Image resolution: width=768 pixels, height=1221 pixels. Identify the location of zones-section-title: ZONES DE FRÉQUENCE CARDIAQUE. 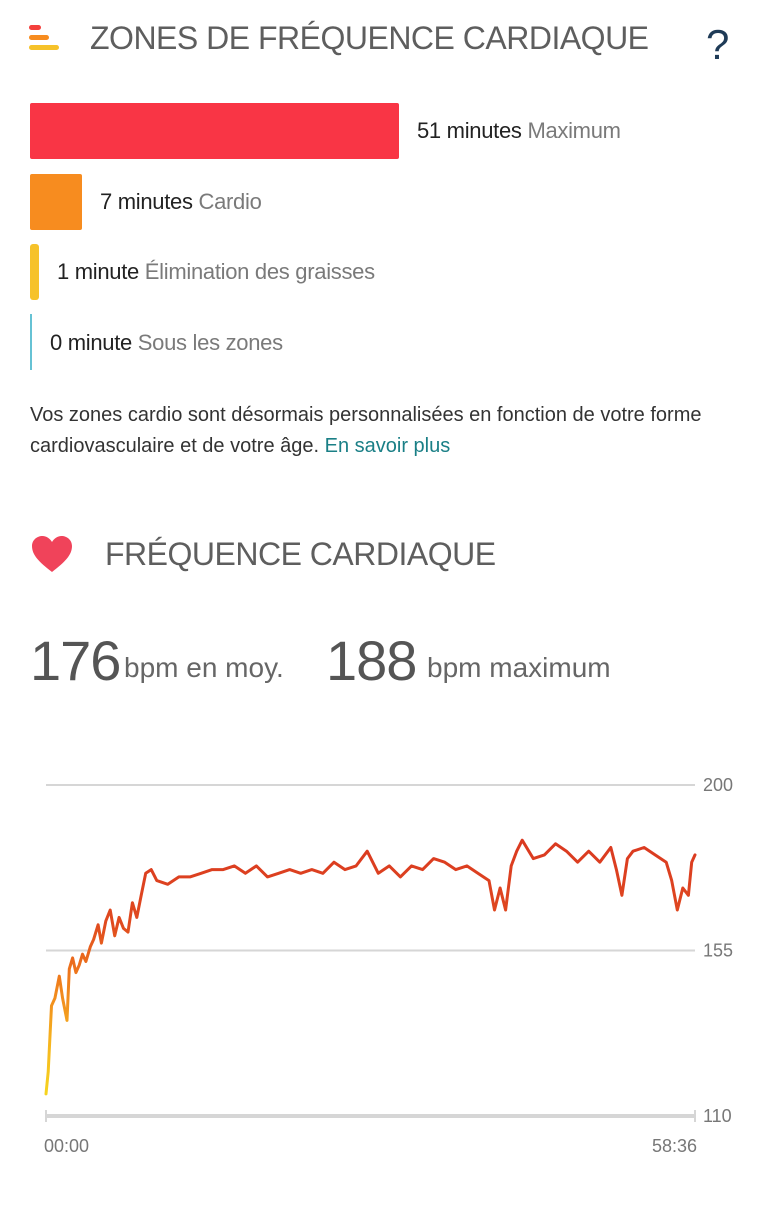
(369, 38).